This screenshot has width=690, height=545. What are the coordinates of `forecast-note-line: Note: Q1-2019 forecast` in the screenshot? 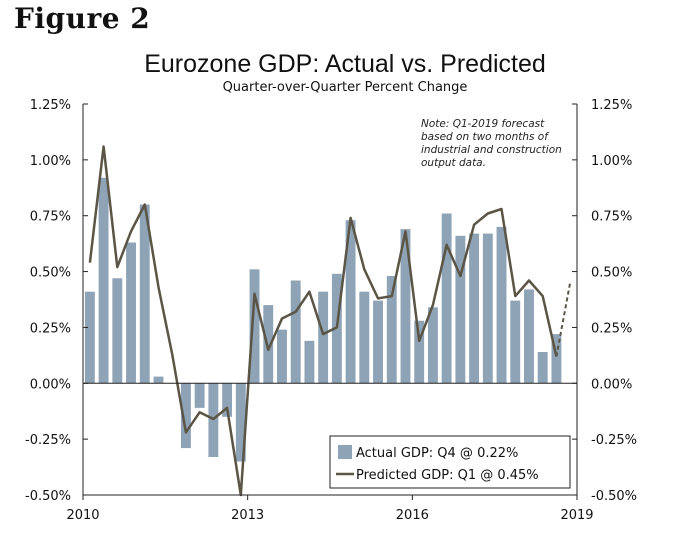 It's located at (483, 124).